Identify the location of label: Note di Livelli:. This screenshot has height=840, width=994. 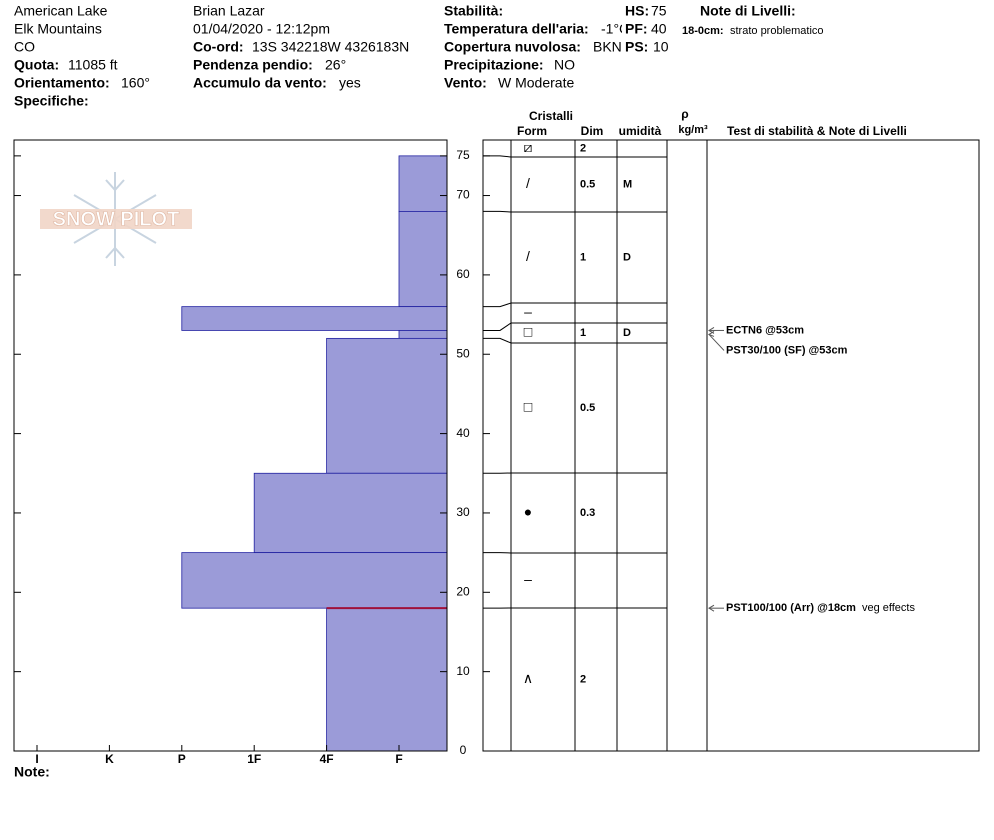
(748, 11).